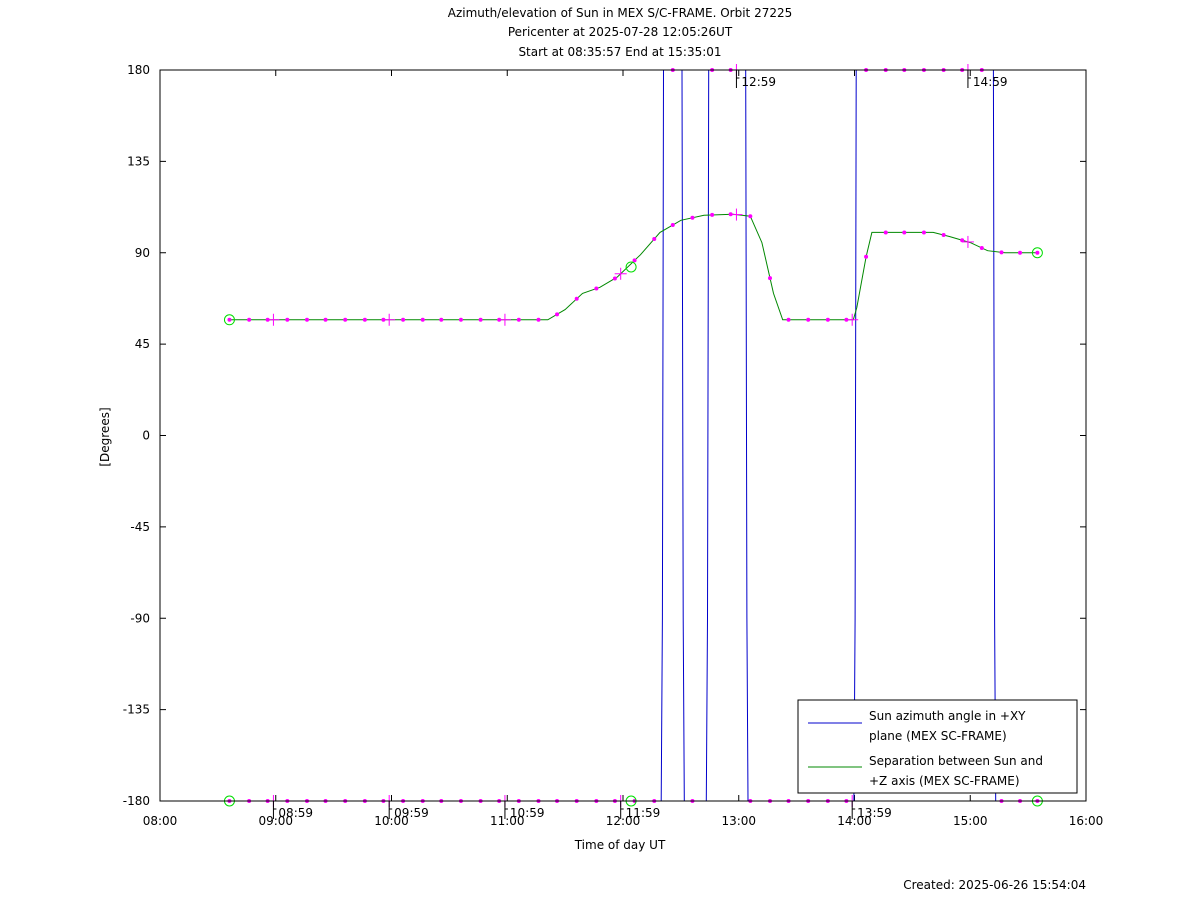 The width and height of the screenshot is (1200, 901). I want to click on x-tick-label: 10:00, so click(391, 821).